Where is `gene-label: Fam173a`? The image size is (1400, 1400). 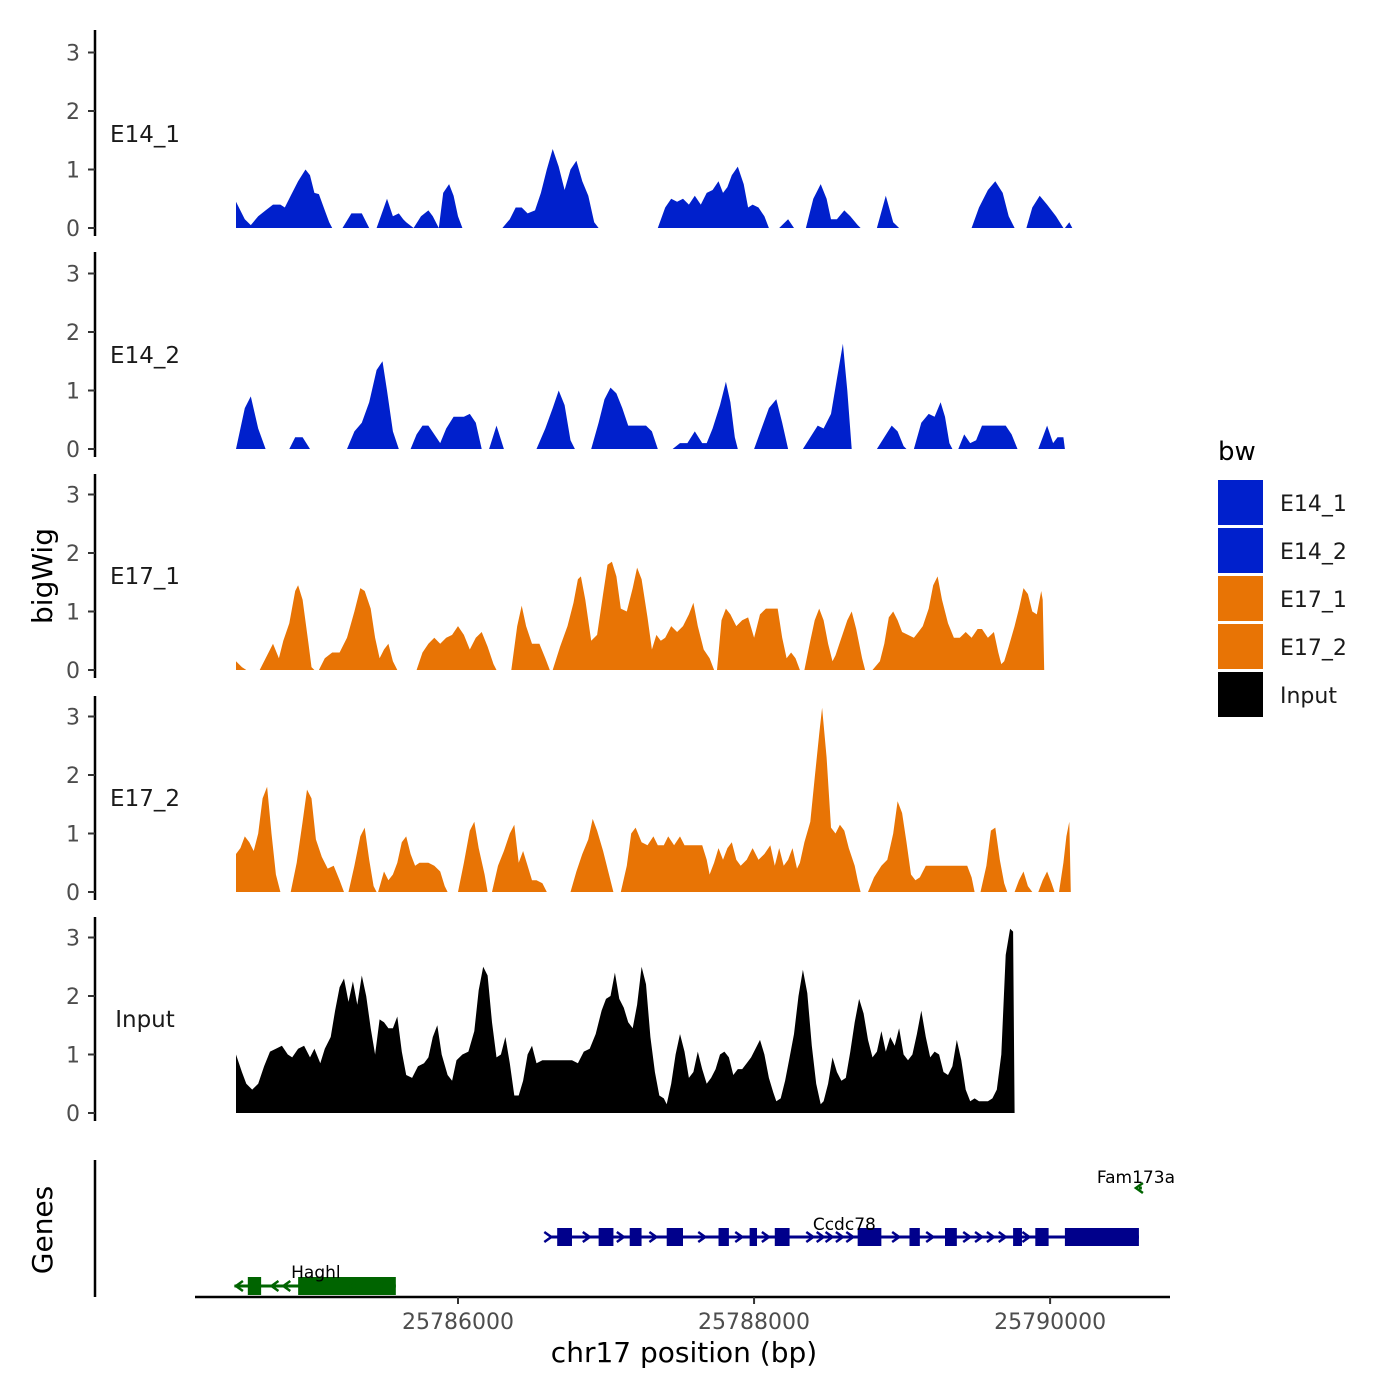
gene-label: Fam173a is located at coordinates (1136, 1178).